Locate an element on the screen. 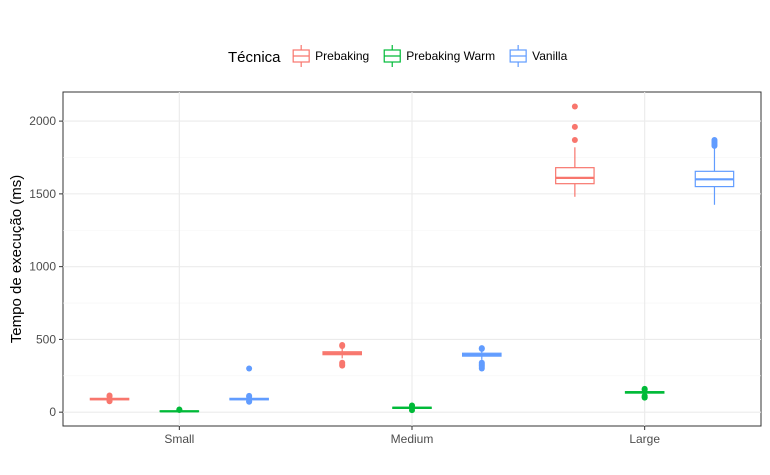 This screenshot has height=475, width=770. legend-item-prebaking-warm: Prebaking Warm is located at coordinates (439, 56).